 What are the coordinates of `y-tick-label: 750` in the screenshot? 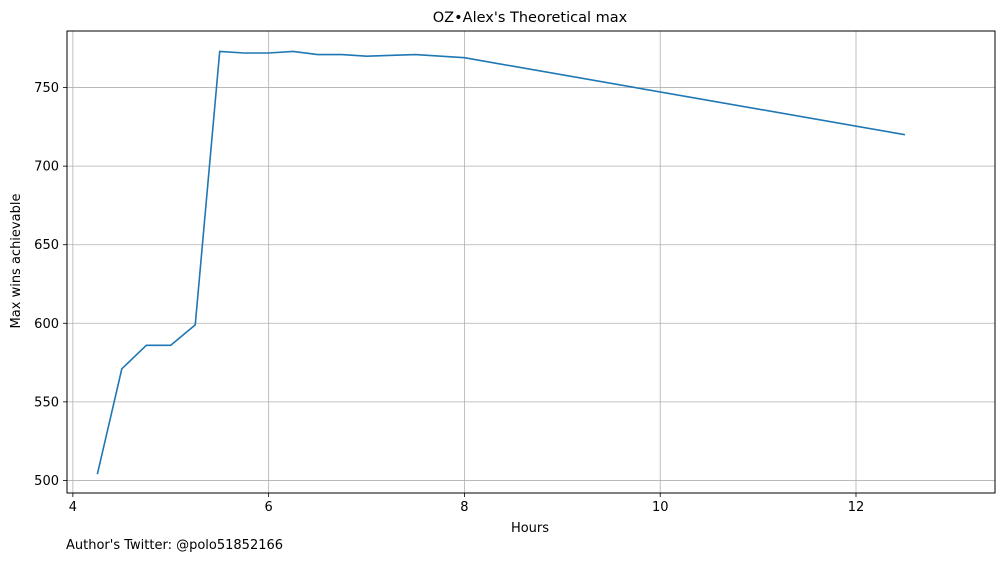 It's located at (46, 88).